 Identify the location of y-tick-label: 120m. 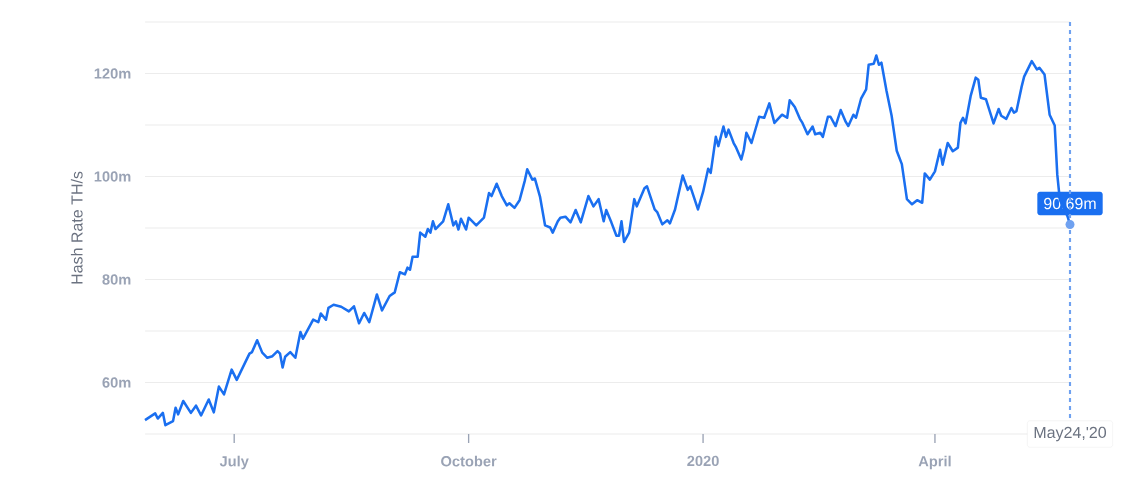
(112, 73).